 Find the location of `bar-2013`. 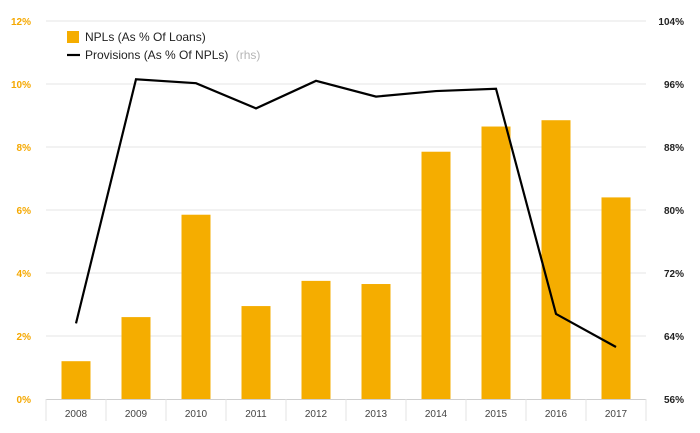

bar-2013 is located at coordinates (376, 341).